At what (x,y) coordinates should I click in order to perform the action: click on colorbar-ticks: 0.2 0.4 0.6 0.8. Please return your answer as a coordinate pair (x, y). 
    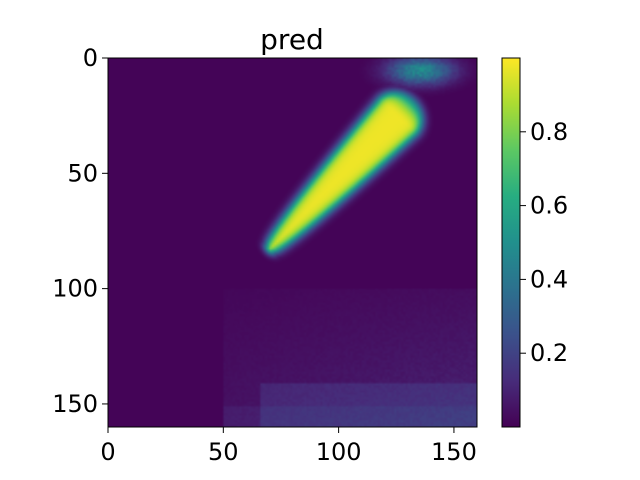
    Looking at the image, I should click on (544, 242).